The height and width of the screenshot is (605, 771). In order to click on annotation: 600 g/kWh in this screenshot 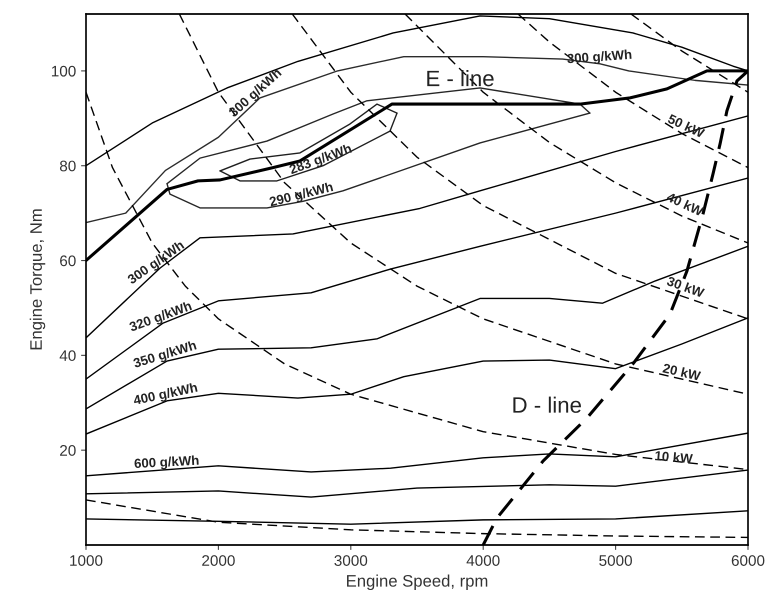, I will do `click(166, 463)`.